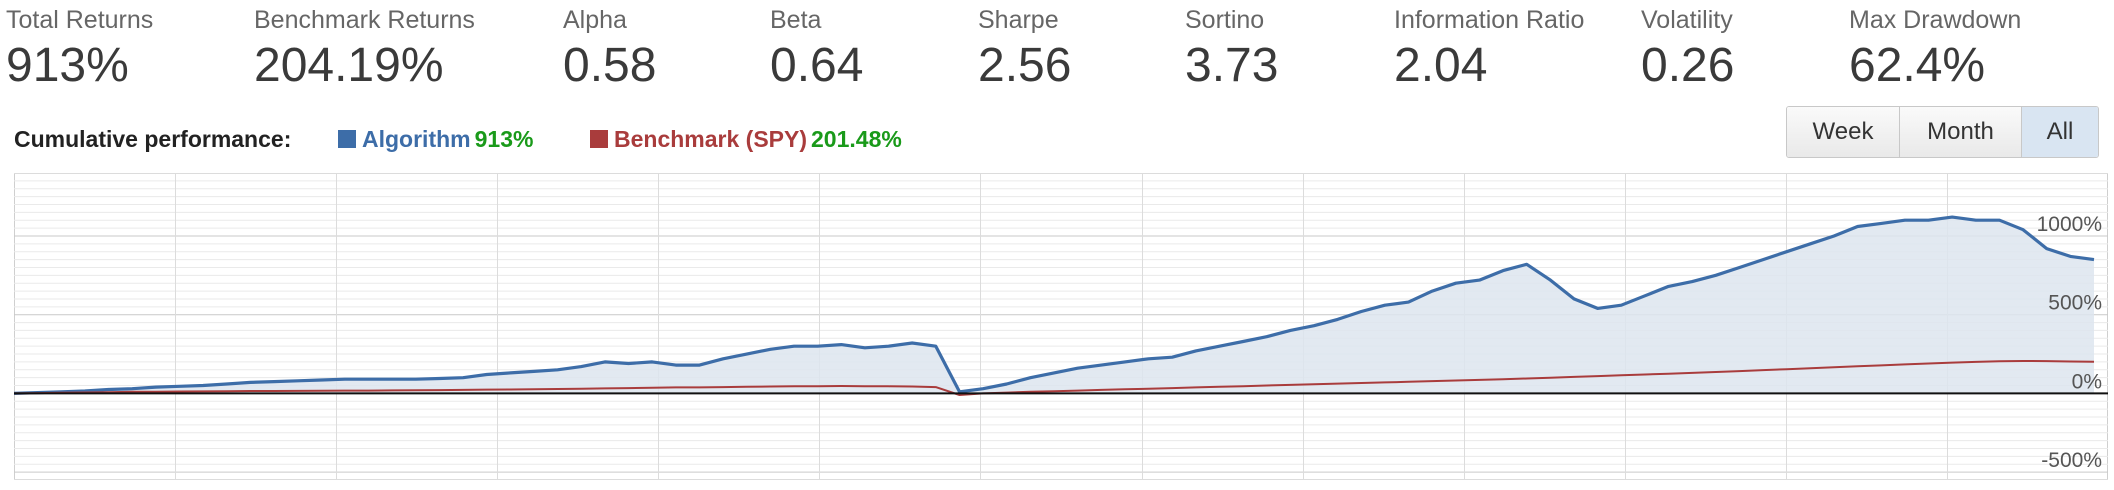  Describe the element at coordinates (1225, 20) in the screenshot. I see `stat-label: Sortino` at that location.